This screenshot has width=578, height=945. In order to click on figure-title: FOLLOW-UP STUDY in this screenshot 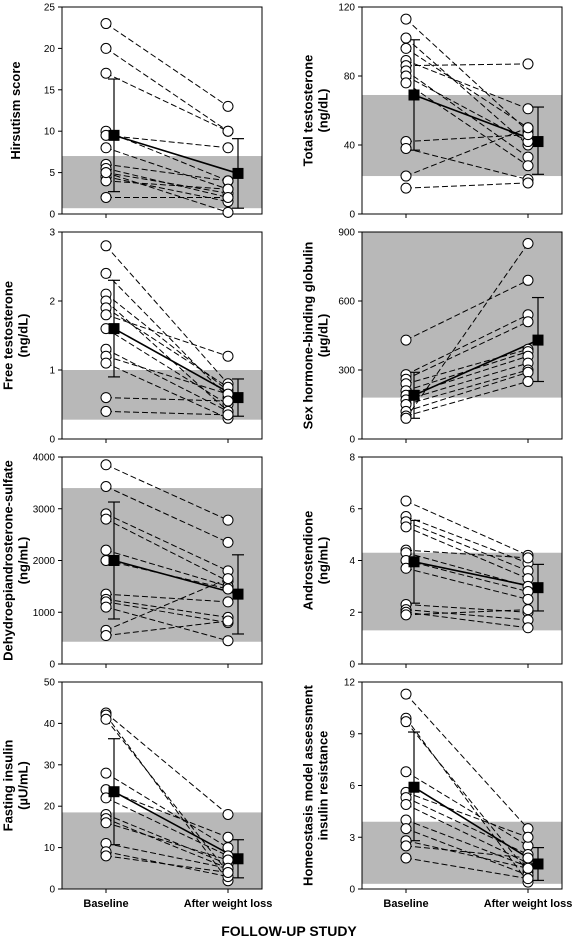, I will do `click(289, 931)`.